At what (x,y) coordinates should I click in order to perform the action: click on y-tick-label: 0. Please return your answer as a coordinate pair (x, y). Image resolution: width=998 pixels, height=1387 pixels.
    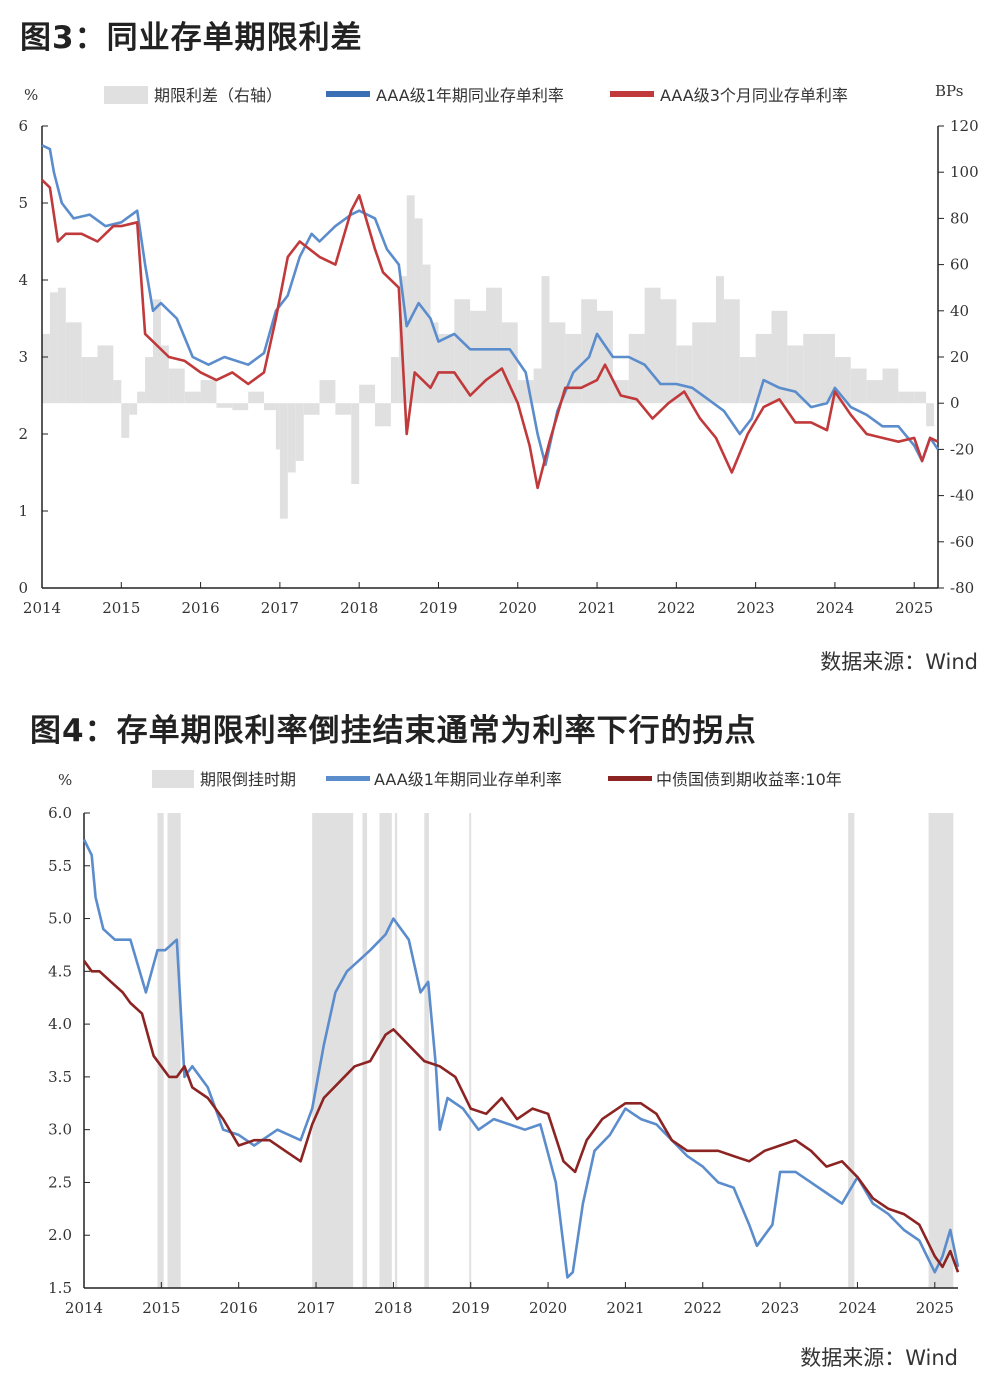
    Looking at the image, I should click on (23, 588).